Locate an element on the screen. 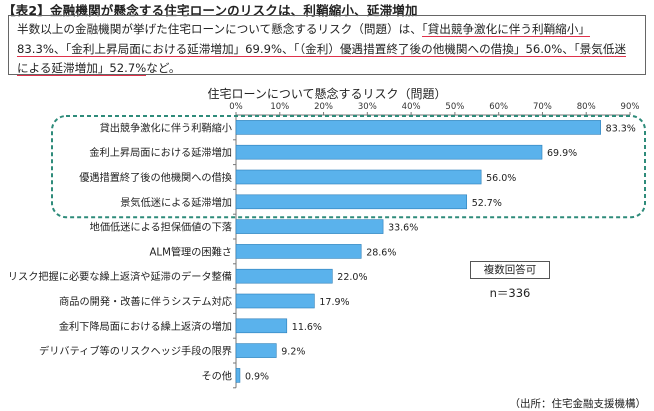 This screenshot has width=654, height=411. category-label: 金利下降局面における繰上返済の増加 is located at coordinates (145, 326).